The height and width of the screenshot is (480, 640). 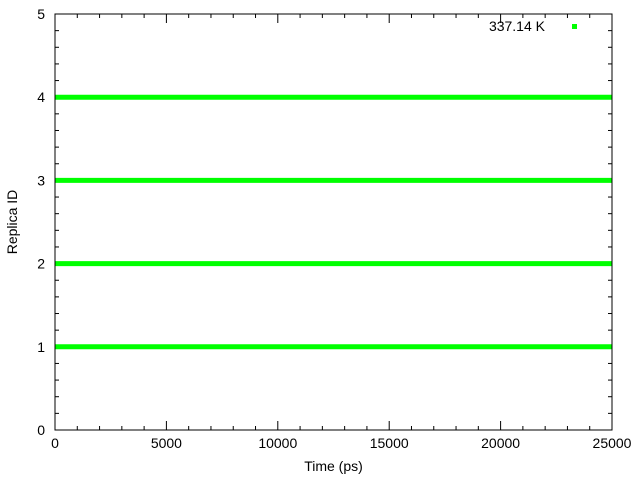 What do you see at coordinates (500, 443) in the screenshot?
I see `x-tick-label: 20000` at bounding box center [500, 443].